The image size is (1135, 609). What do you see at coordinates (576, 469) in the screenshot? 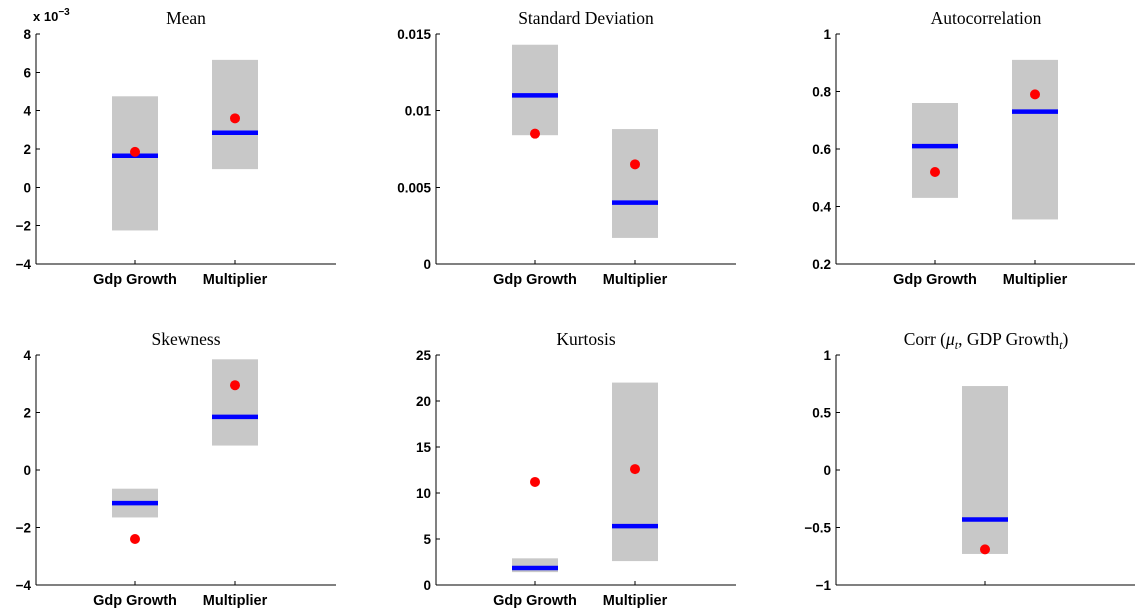
I see `chart-panel-5: 0 5 10 15 20 25 Gdp Growth Multiplier Kurtosis` at bounding box center [576, 469].